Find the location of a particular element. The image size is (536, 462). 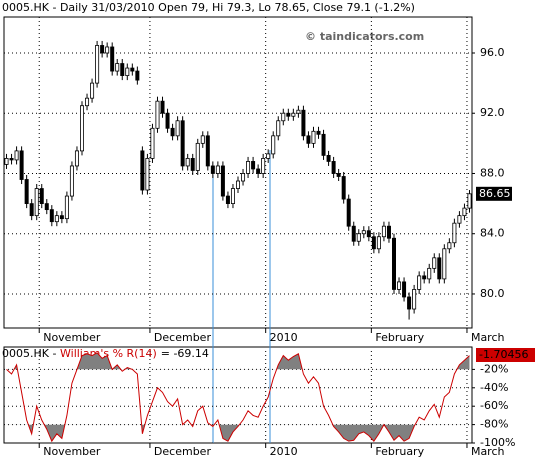

y-tick-label: 80.0 is located at coordinates (492, 293).